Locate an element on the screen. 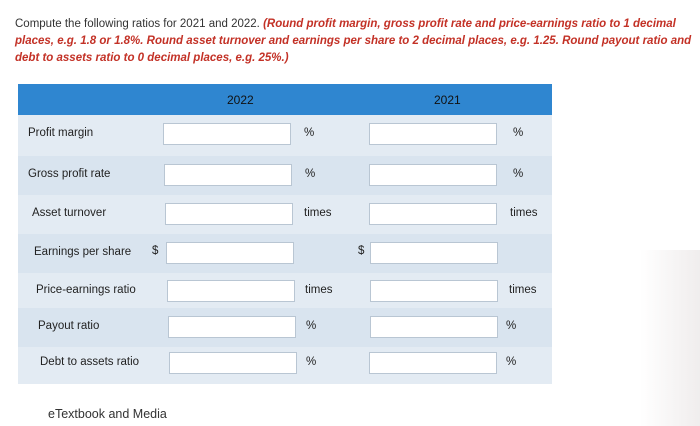 The width and height of the screenshot is (700, 426). payout-ratio-2022-input is located at coordinates (232, 327).